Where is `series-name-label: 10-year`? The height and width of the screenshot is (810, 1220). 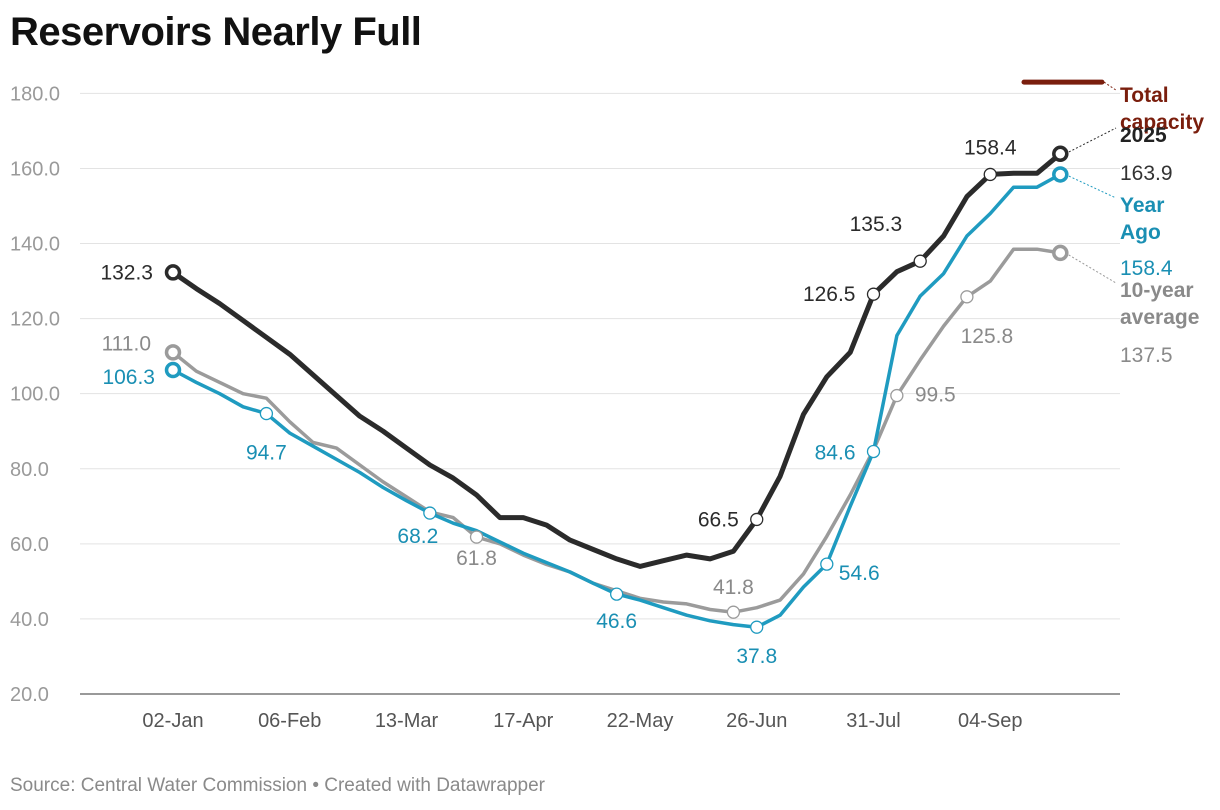 series-name-label: 10-year is located at coordinates (1157, 290).